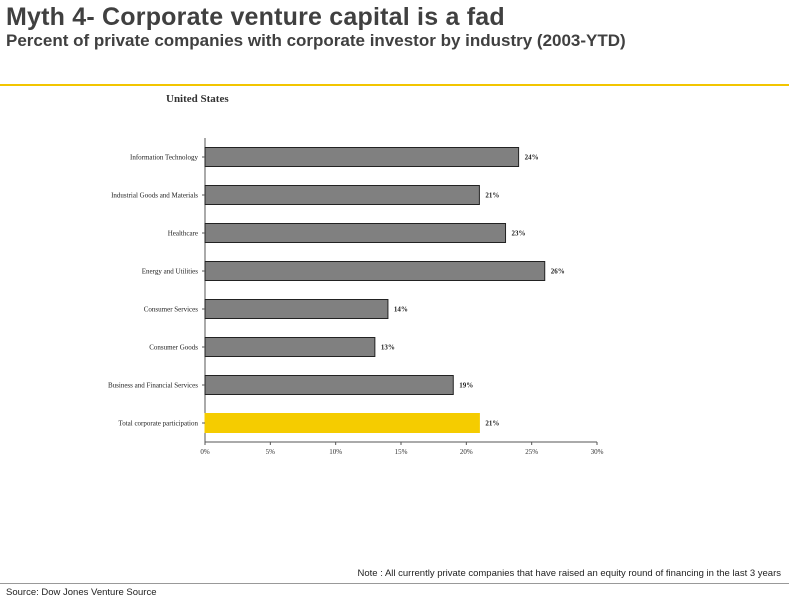  Describe the element at coordinates (597, 452) in the screenshot. I see `x-tick-label: 30%` at that location.